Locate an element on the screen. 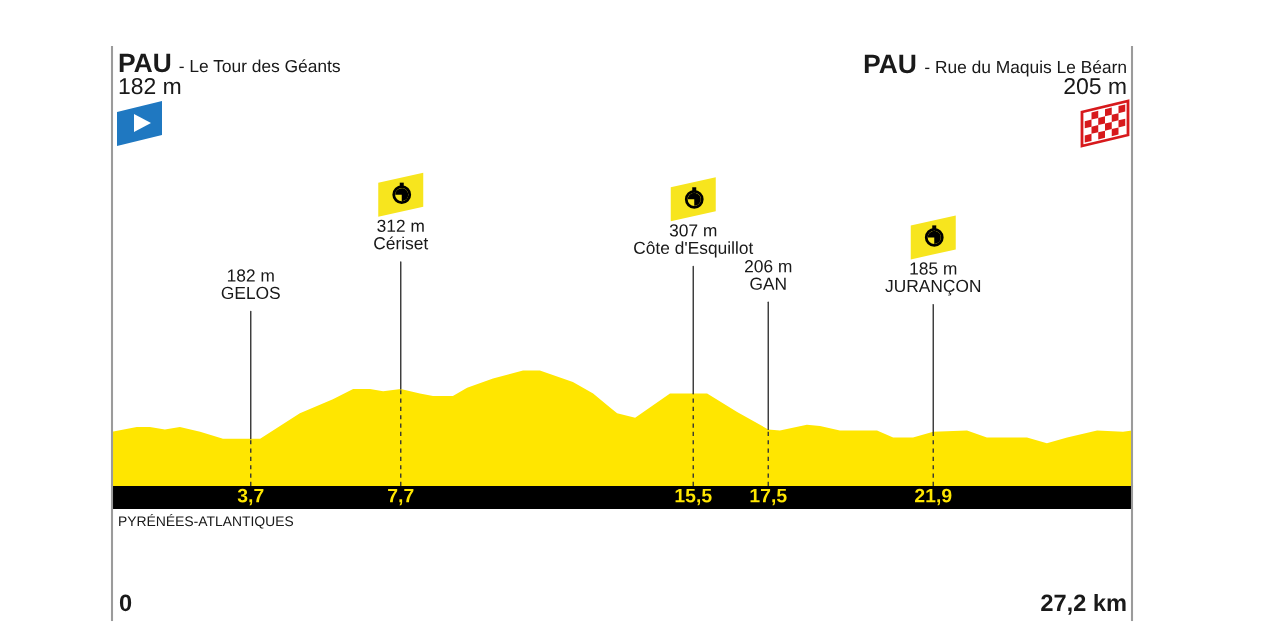 The height and width of the screenshot is (640, 1280). text: - Le Tour des Géants is located at coordinates (259, 66).